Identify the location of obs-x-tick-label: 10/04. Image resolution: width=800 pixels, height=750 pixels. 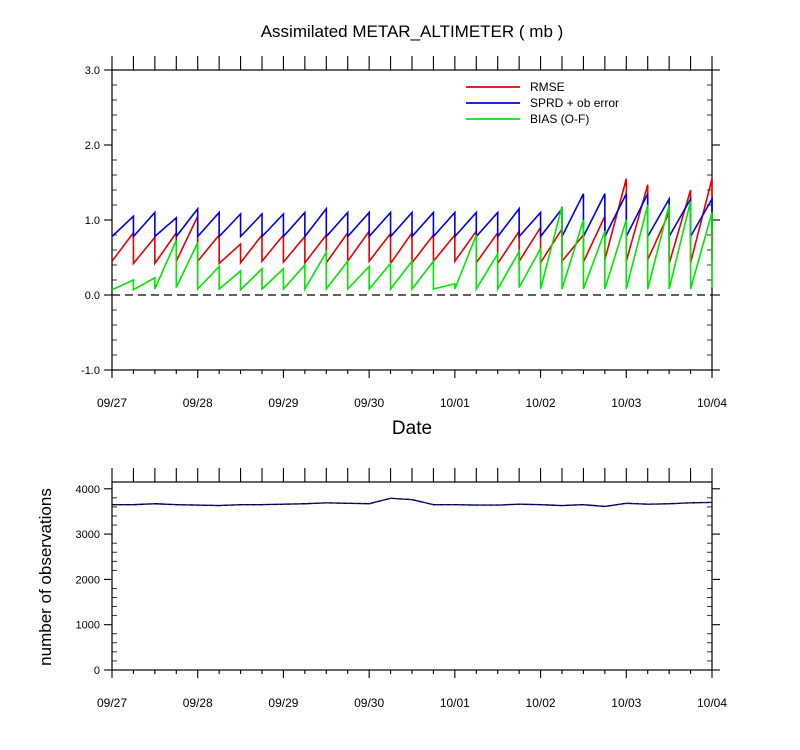
(712, 703).